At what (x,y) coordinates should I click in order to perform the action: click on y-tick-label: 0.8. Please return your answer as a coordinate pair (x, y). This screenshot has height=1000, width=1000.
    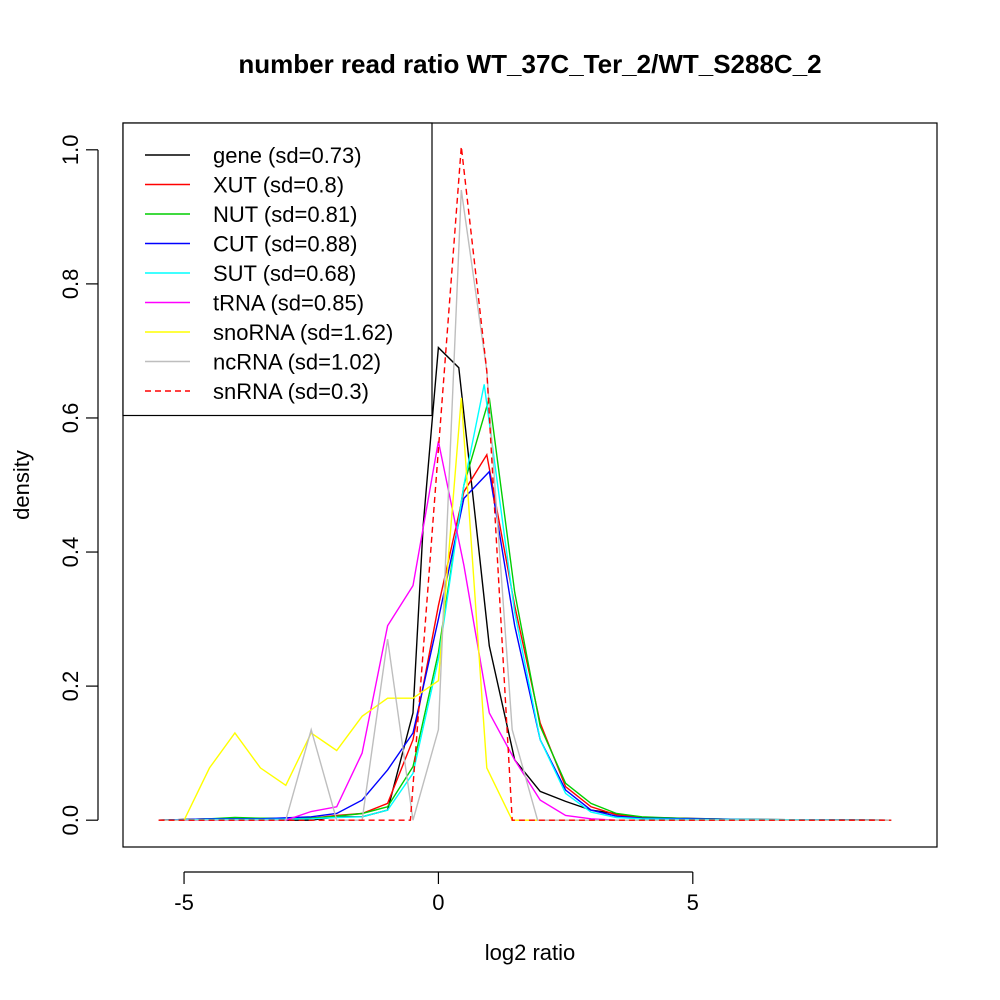
    Looking at the image, I should click on (70, 284).